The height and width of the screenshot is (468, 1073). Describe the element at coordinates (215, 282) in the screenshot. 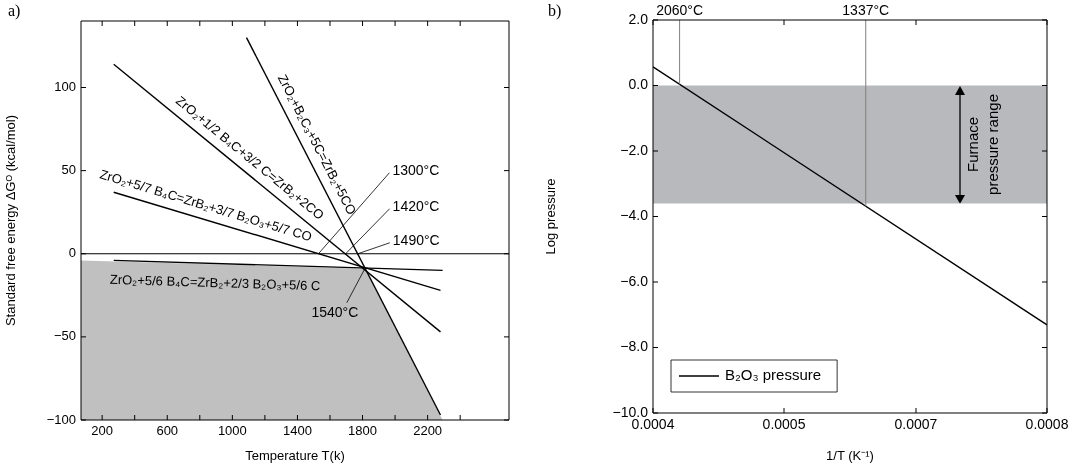

I see `series-label: ZrO₂+5/6 B₄C=ZrB₂+2/3 B₂O₃+5/6 C` at that location.